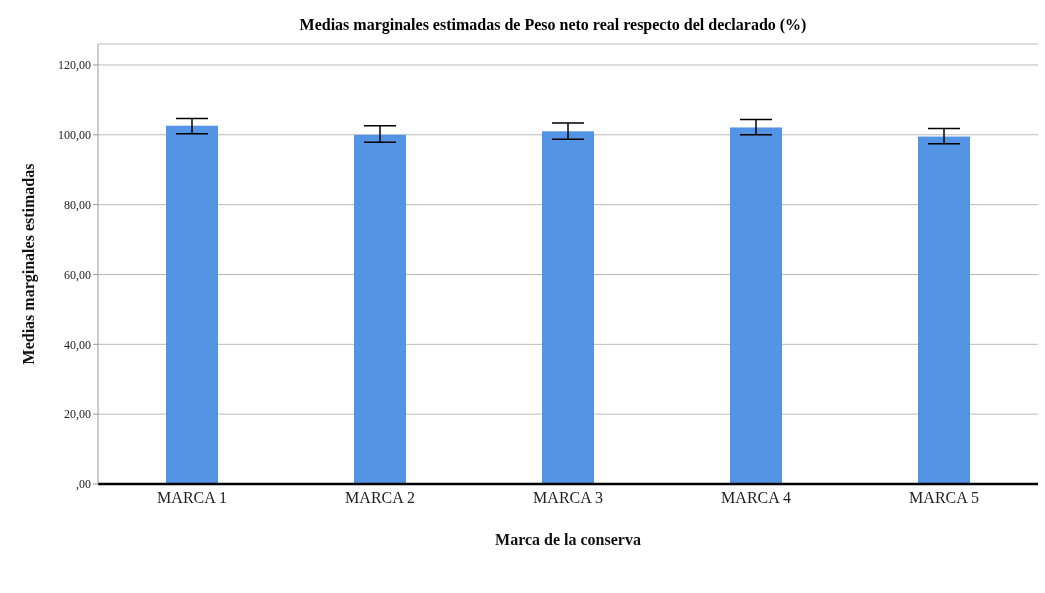 This screenshot has height=593, width=1045. What do you see at coordinates (568, 498) in the screenshot?
I see `x-tick-label: MARCA 3` at bounding box center [568, 498].